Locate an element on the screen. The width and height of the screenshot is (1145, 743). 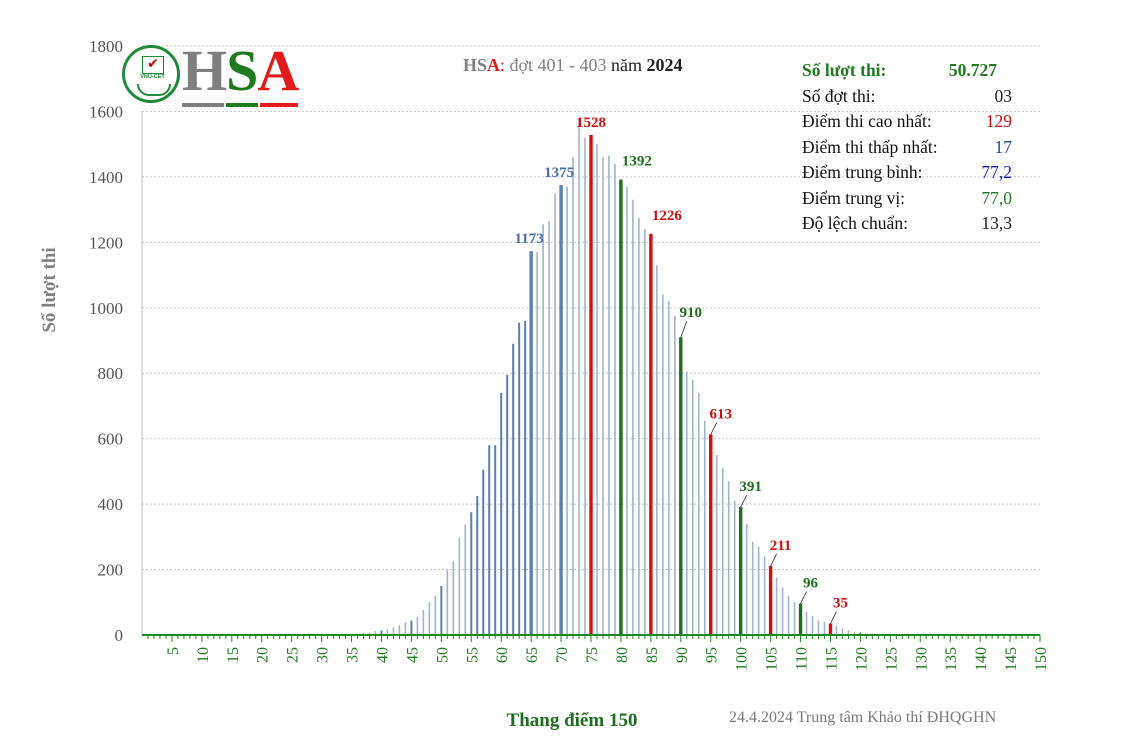
x-tick-label: 135 is located at coordinates (951, 659).